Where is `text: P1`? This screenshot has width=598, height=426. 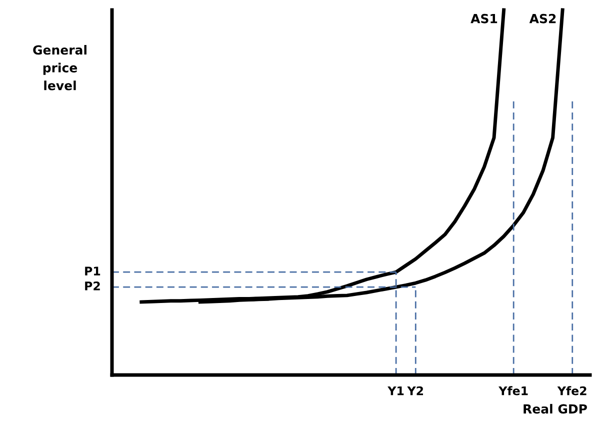
text: P1 is located at coordinates (92, 271).